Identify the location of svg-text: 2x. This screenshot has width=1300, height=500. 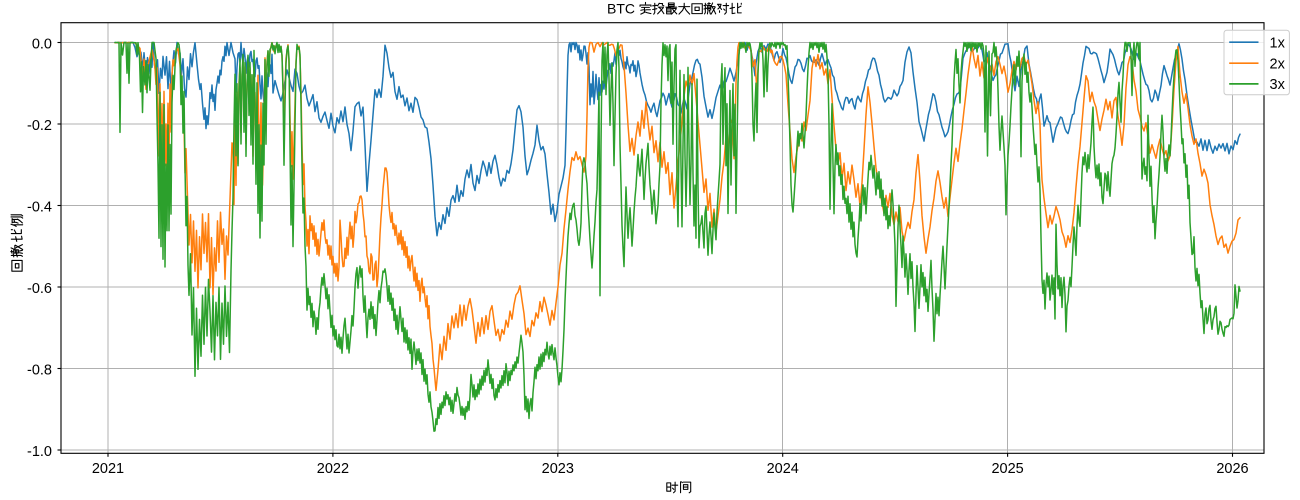
(1278, 65).